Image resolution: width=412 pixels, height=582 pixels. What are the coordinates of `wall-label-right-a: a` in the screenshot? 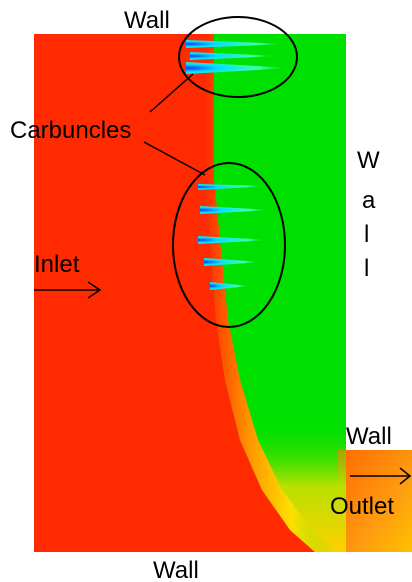 It's located at (369, 200).